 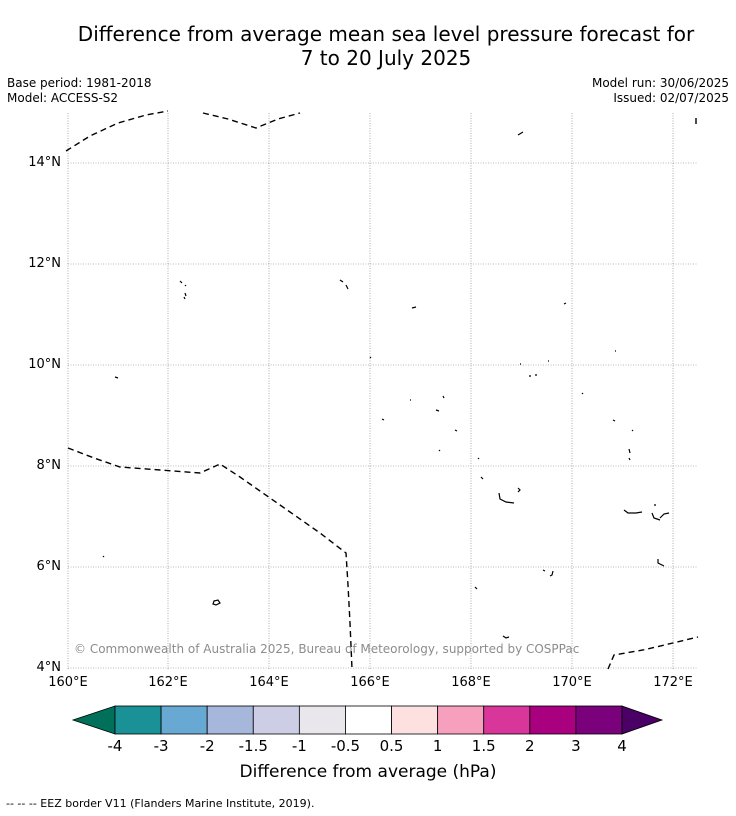 What do you see at coordinates (642, 720) in the screenshot?
I see `colorbar-extend-high` at bounding box center [642, 720].